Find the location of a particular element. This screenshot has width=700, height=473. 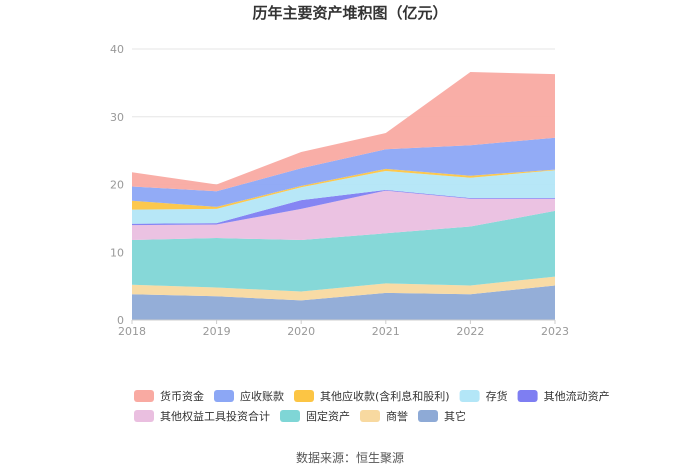

y-tick-label: 0 is located at coordinates (120, 320).